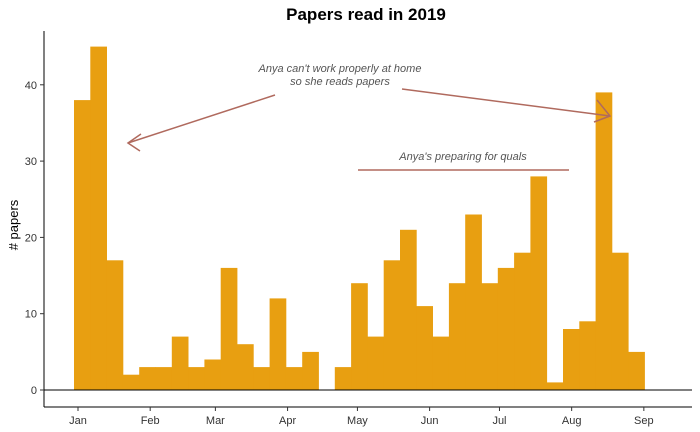 Image resolution: width=700 pixels, height=432 pixels. What do you see at coordinates (602, 111) in the screenshot?
I see `annotation-home-arrowhead-right` at bounding box center [602, 111].